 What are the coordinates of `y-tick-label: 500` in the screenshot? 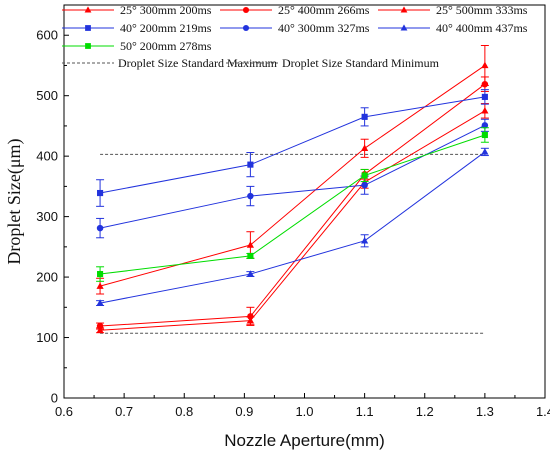 It's located at (47, 95).